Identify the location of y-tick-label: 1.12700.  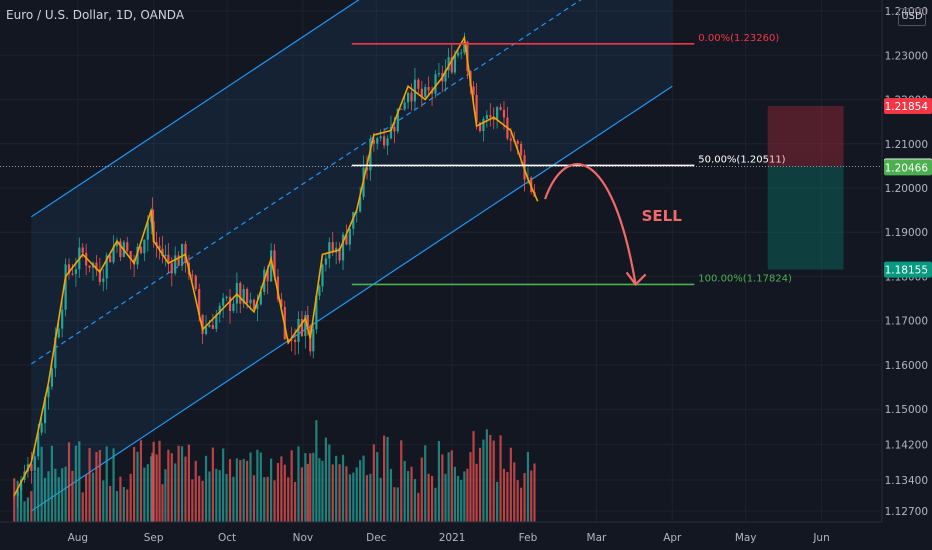
(906, 512).